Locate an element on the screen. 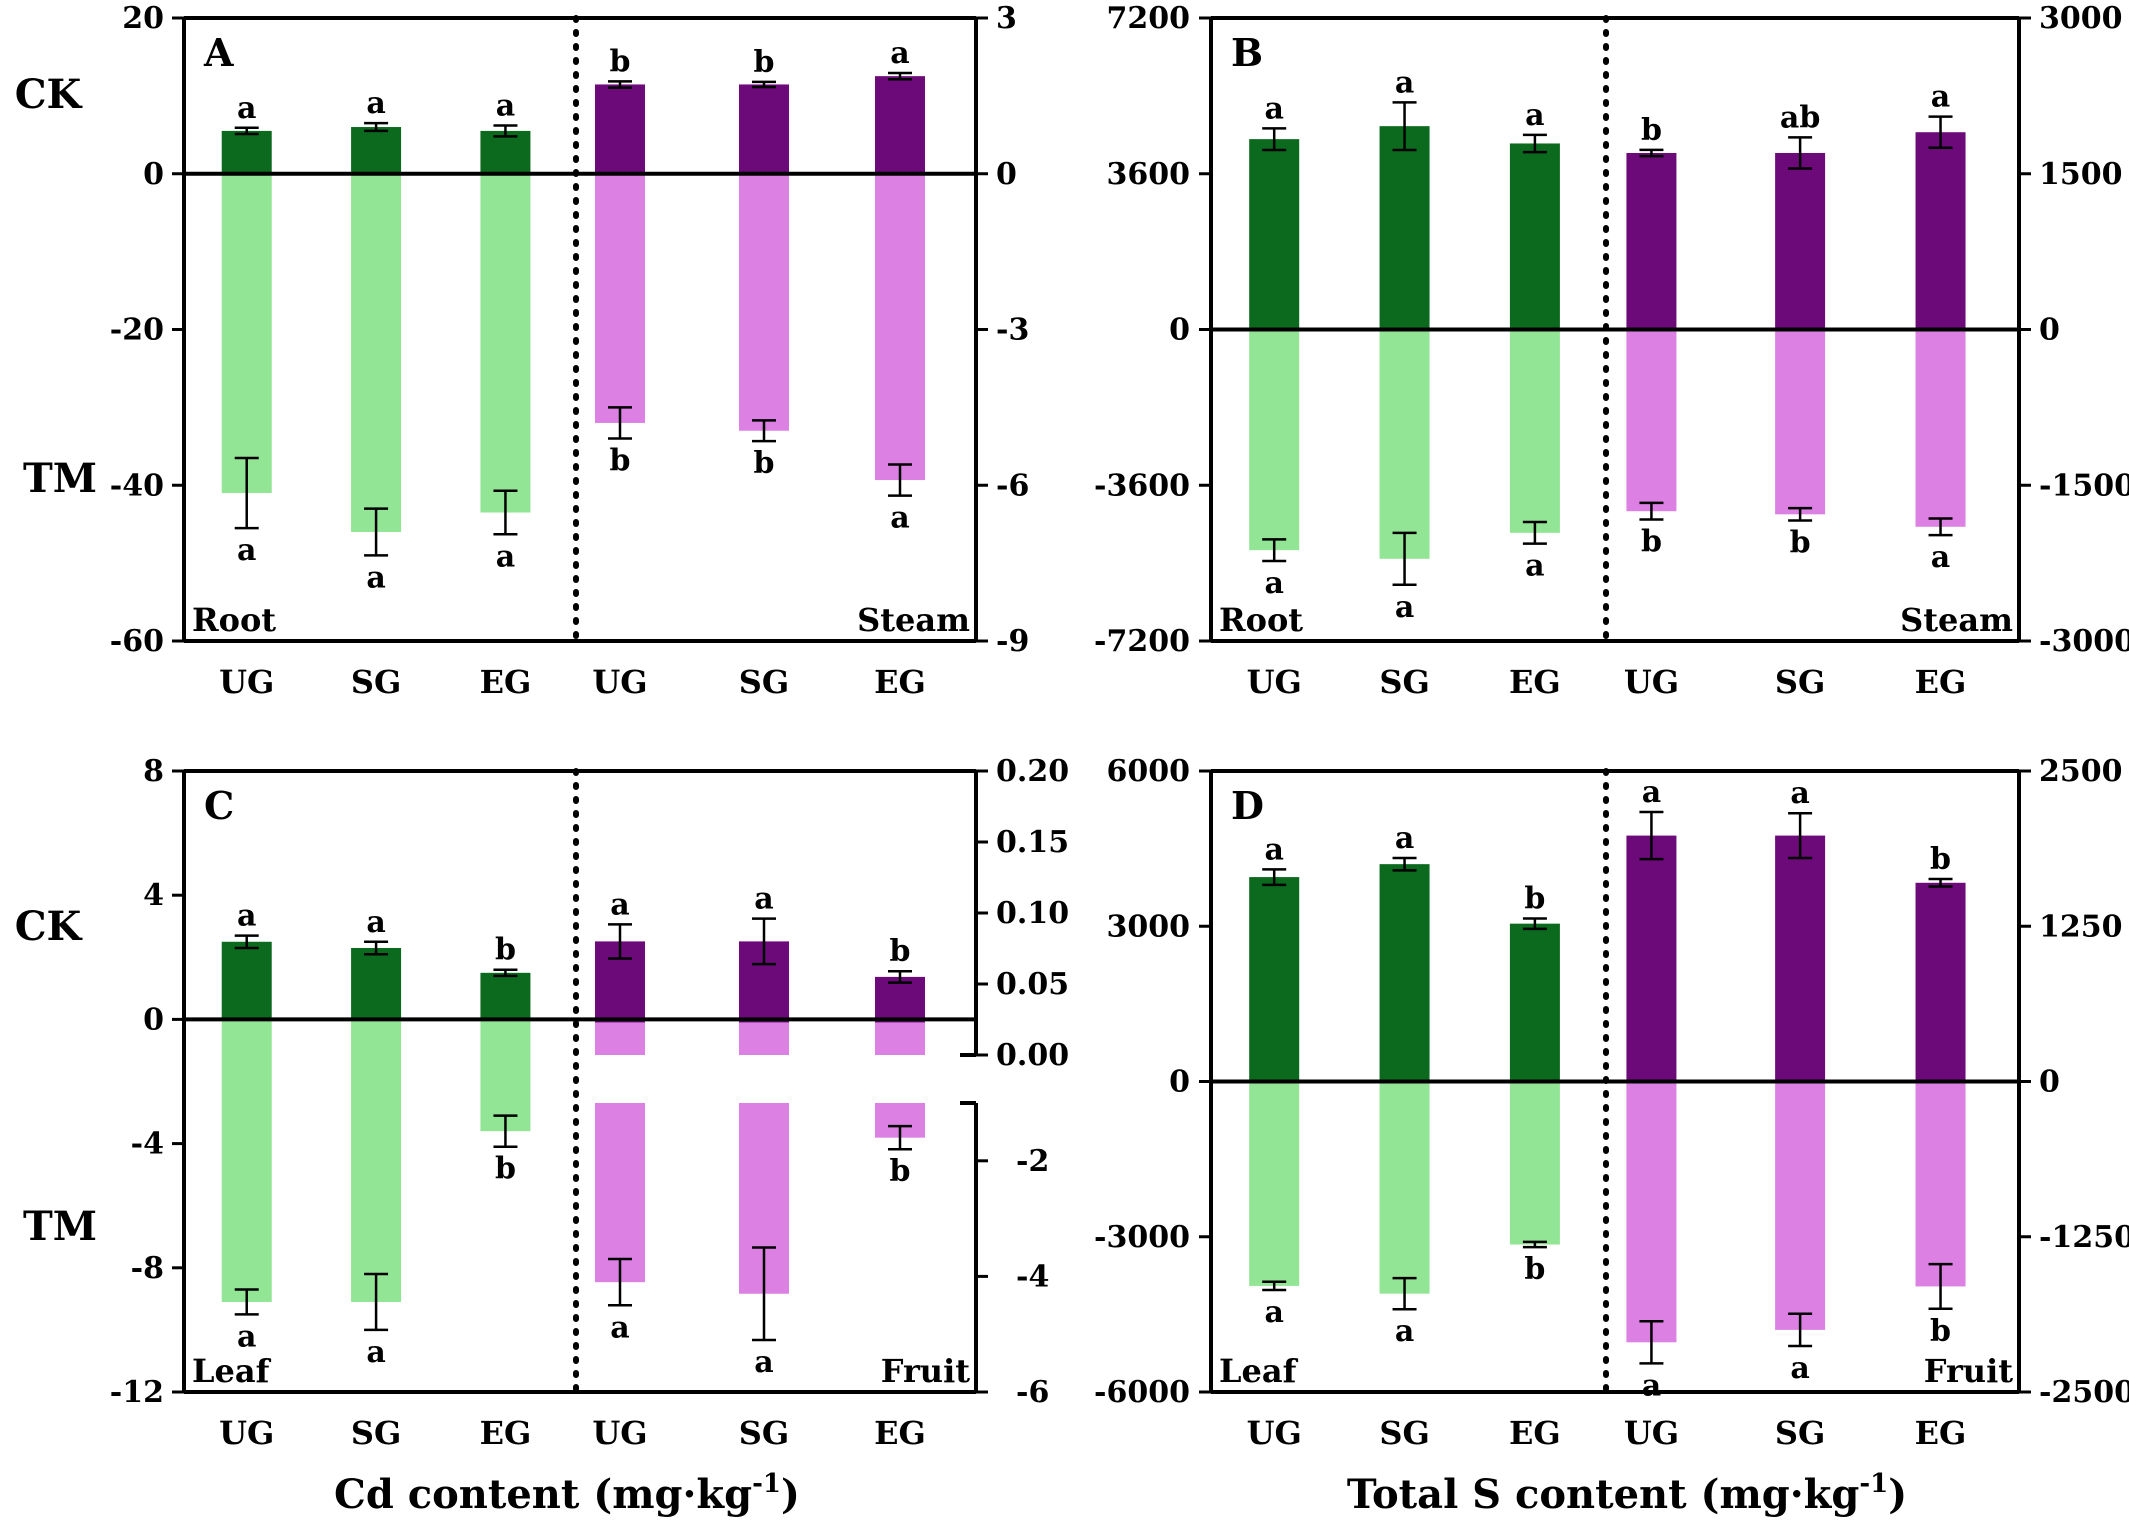 This screenshot has width=2129, height=1527. b-left-ck-sig-letter-0: a is located at coordinates (1273, 108).